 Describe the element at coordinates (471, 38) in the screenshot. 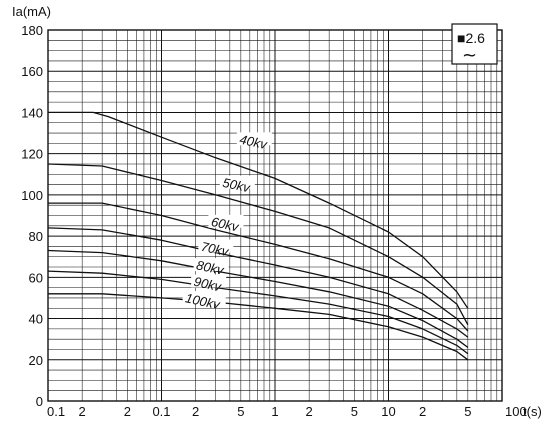

I see `legend-label: ■2.6` at that location.